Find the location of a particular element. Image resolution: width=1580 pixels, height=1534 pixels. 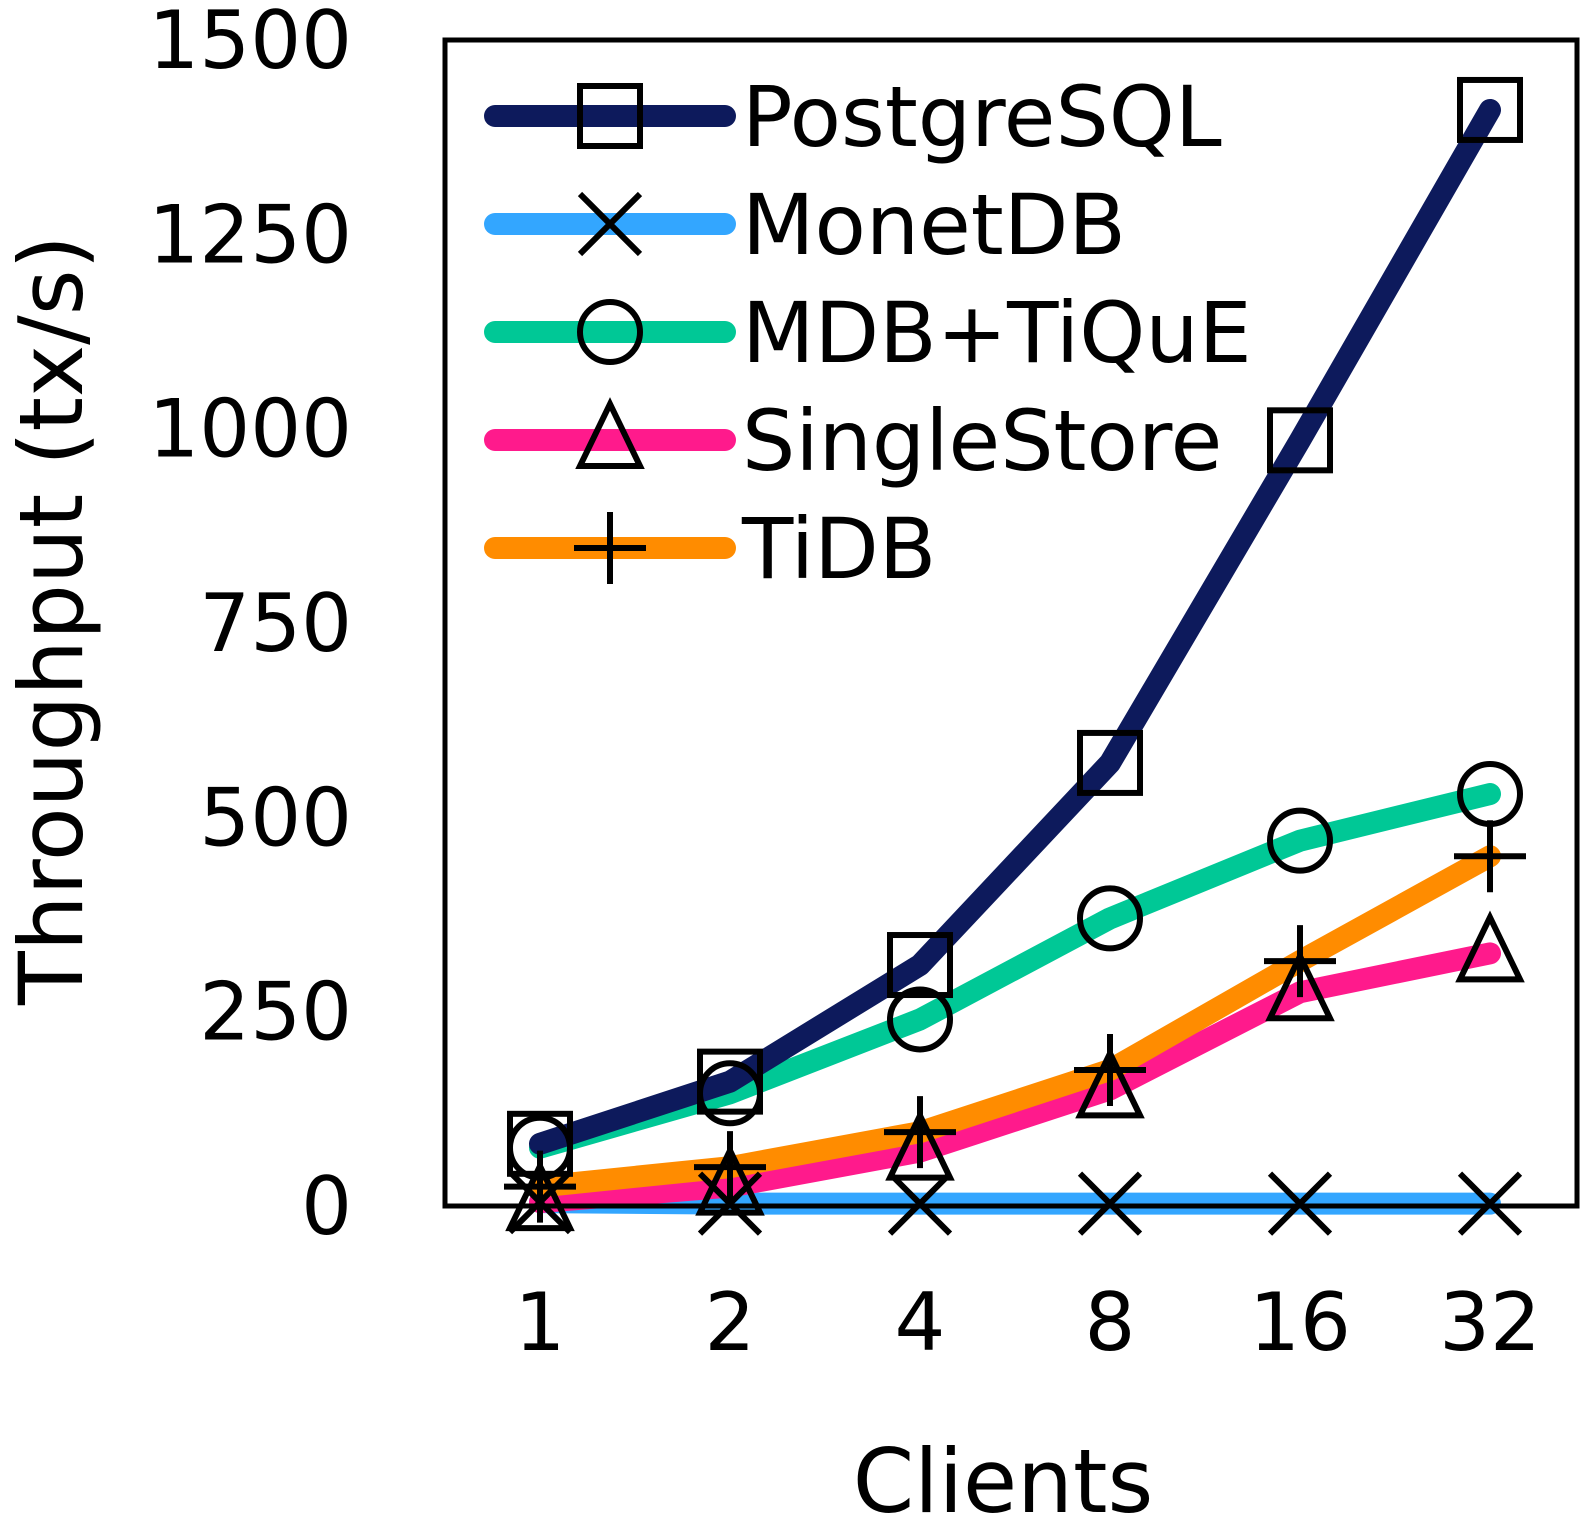

legend-marker-circle is located at coordinates (610, 332).